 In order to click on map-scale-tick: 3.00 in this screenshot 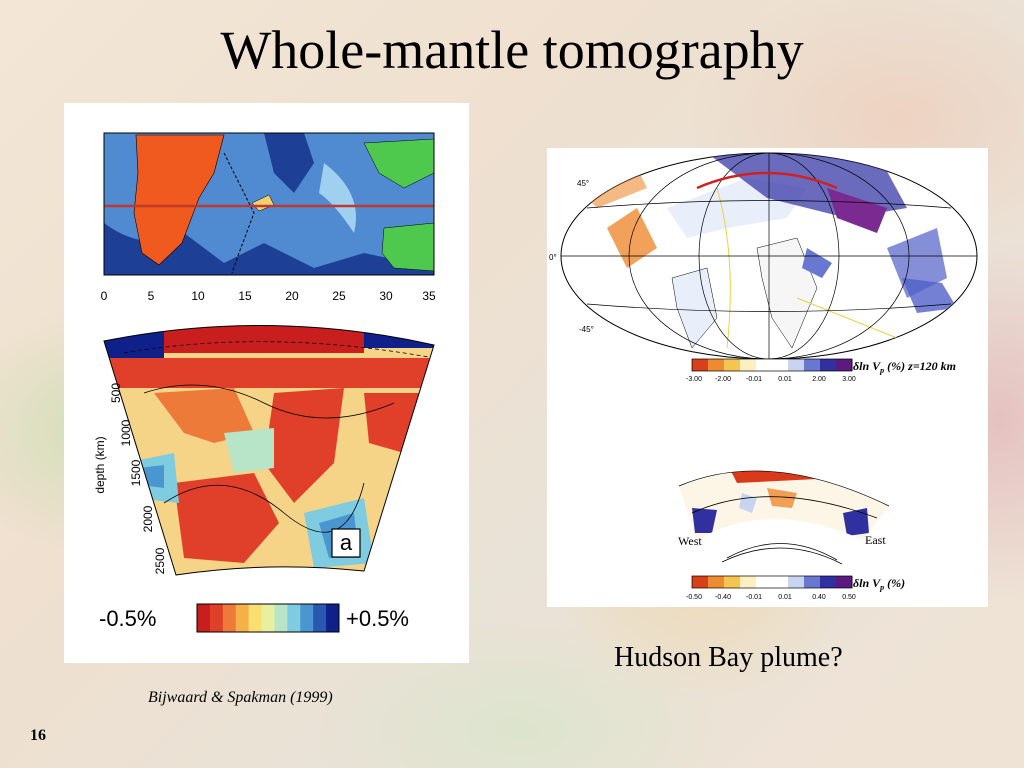, I will do `click(849, 379)`.